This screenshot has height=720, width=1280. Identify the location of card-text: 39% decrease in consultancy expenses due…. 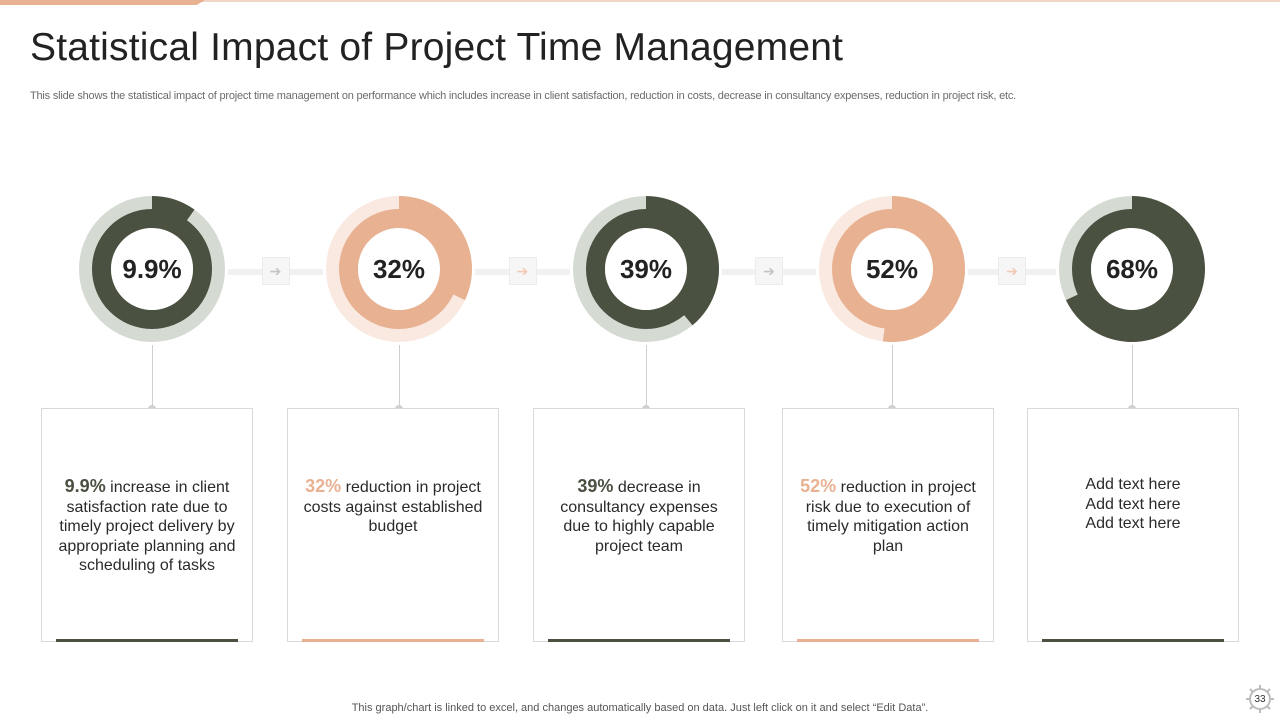
(639, 516).